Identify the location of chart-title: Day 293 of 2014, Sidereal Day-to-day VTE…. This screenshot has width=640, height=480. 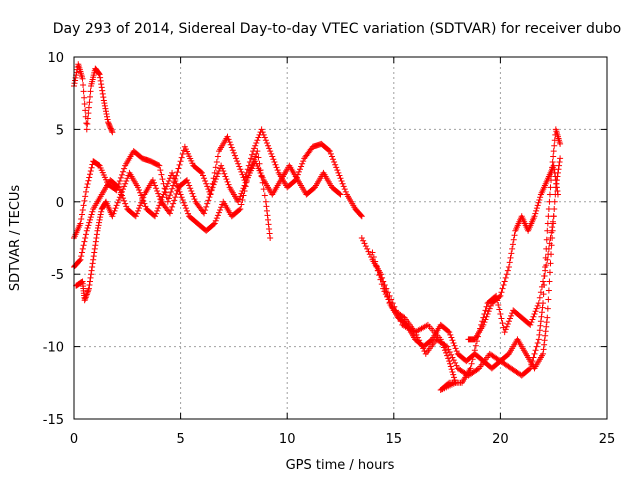
(337, 29).